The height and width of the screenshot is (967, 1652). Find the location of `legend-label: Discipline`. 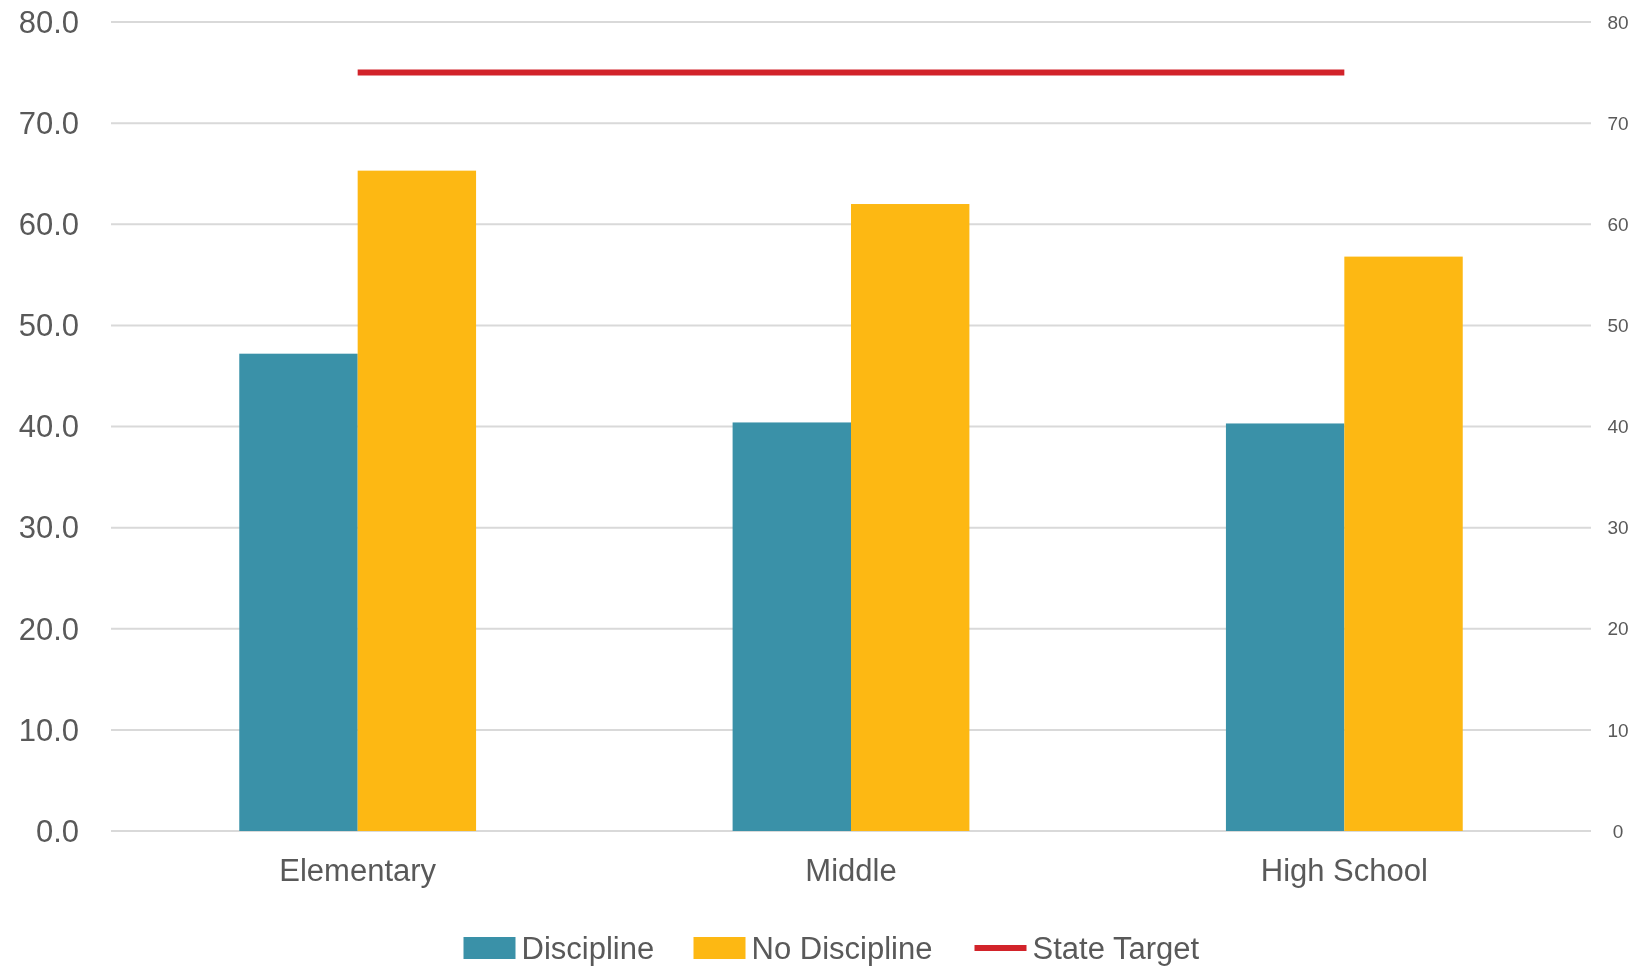

legend-label: Discipline is located at coordinates (588, 948).